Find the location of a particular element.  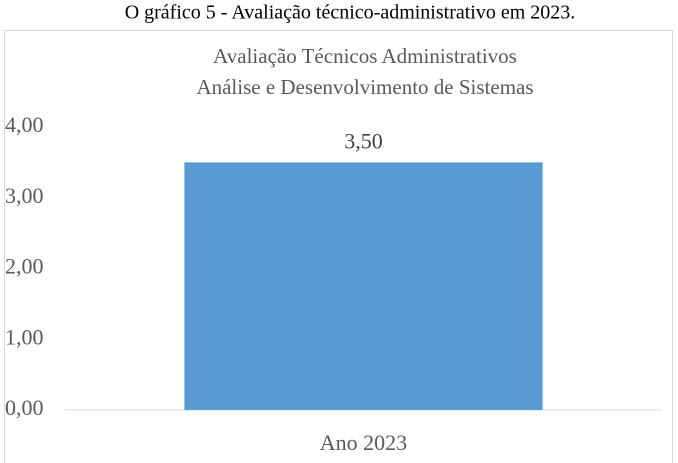

x-tick-label: Ano 2023 is located at coordinates (363, 442).